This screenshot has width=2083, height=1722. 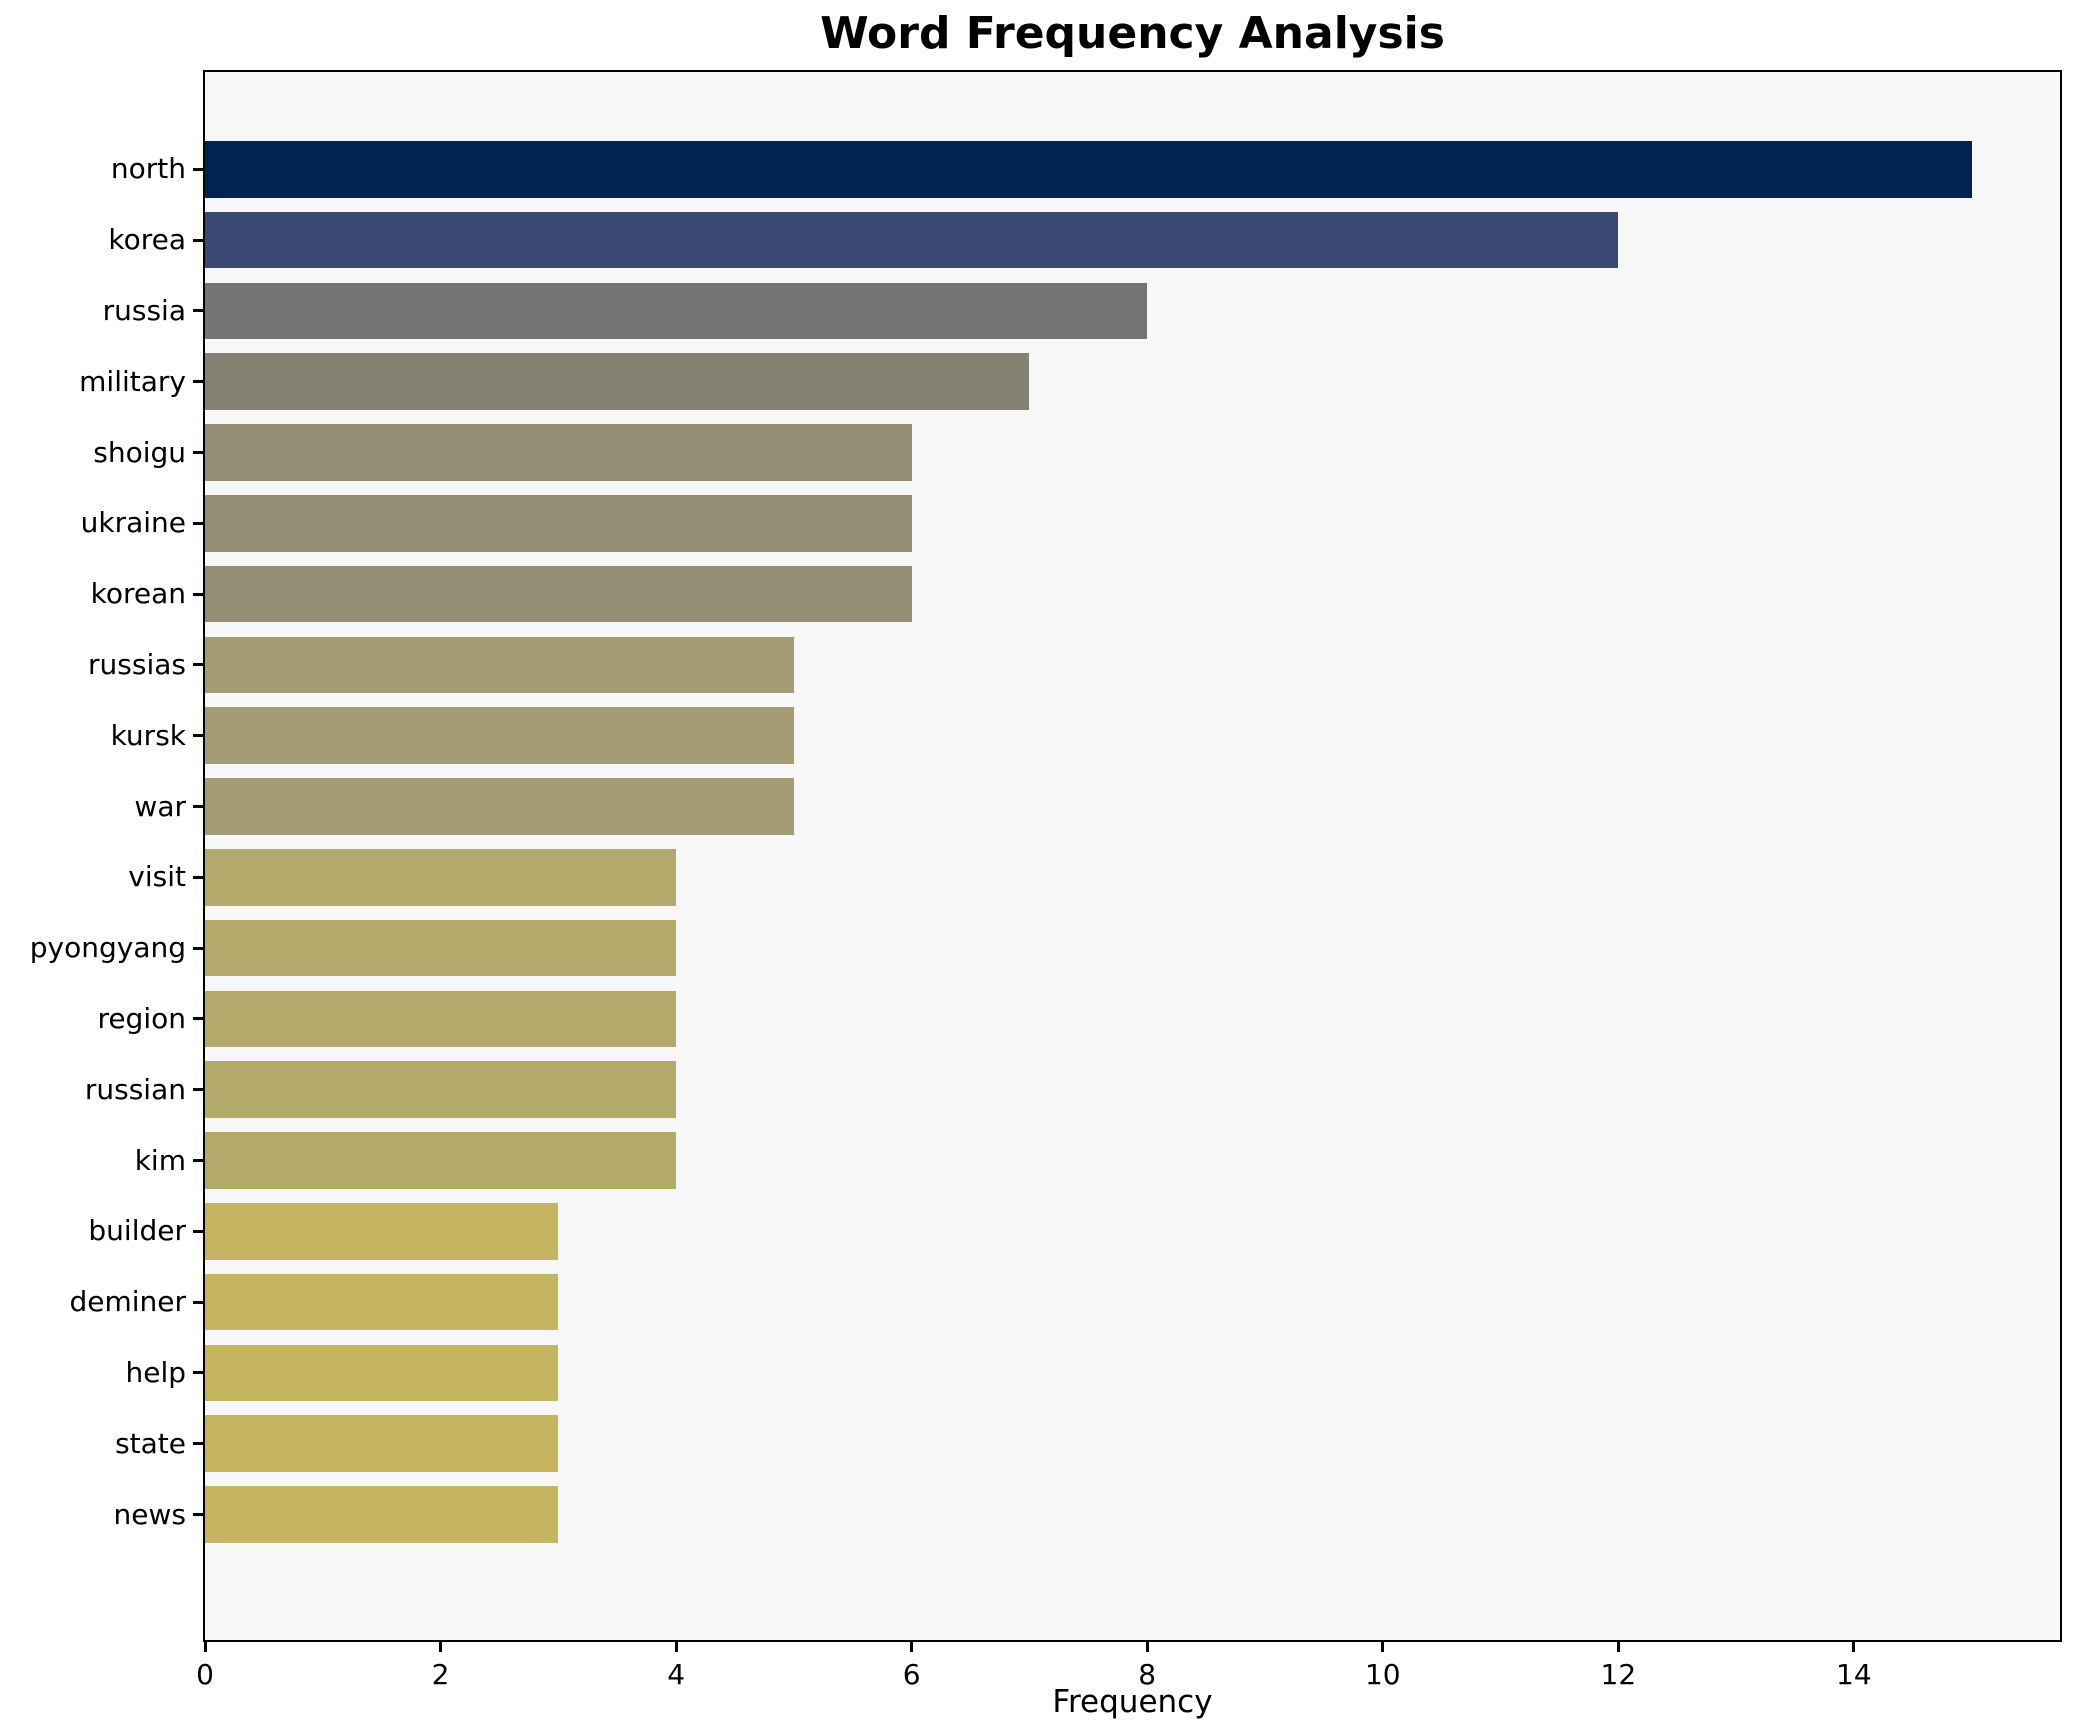 What do you see at coordinates (148, 169) in the screenshot?
I see `ytick-label-north: north` at bounding box center [148, 169].